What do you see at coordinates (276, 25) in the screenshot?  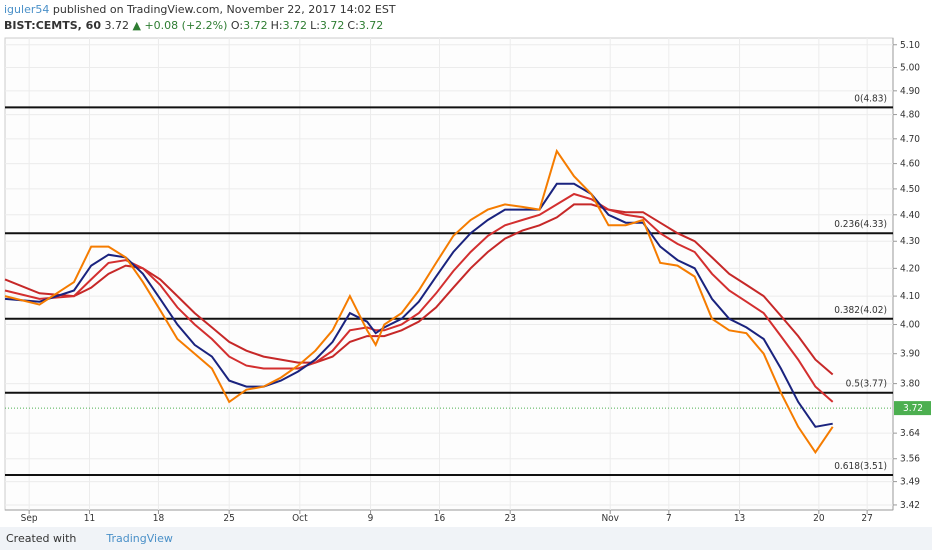 I see `ohlc-label: H:` at bounding box center [276, 25].